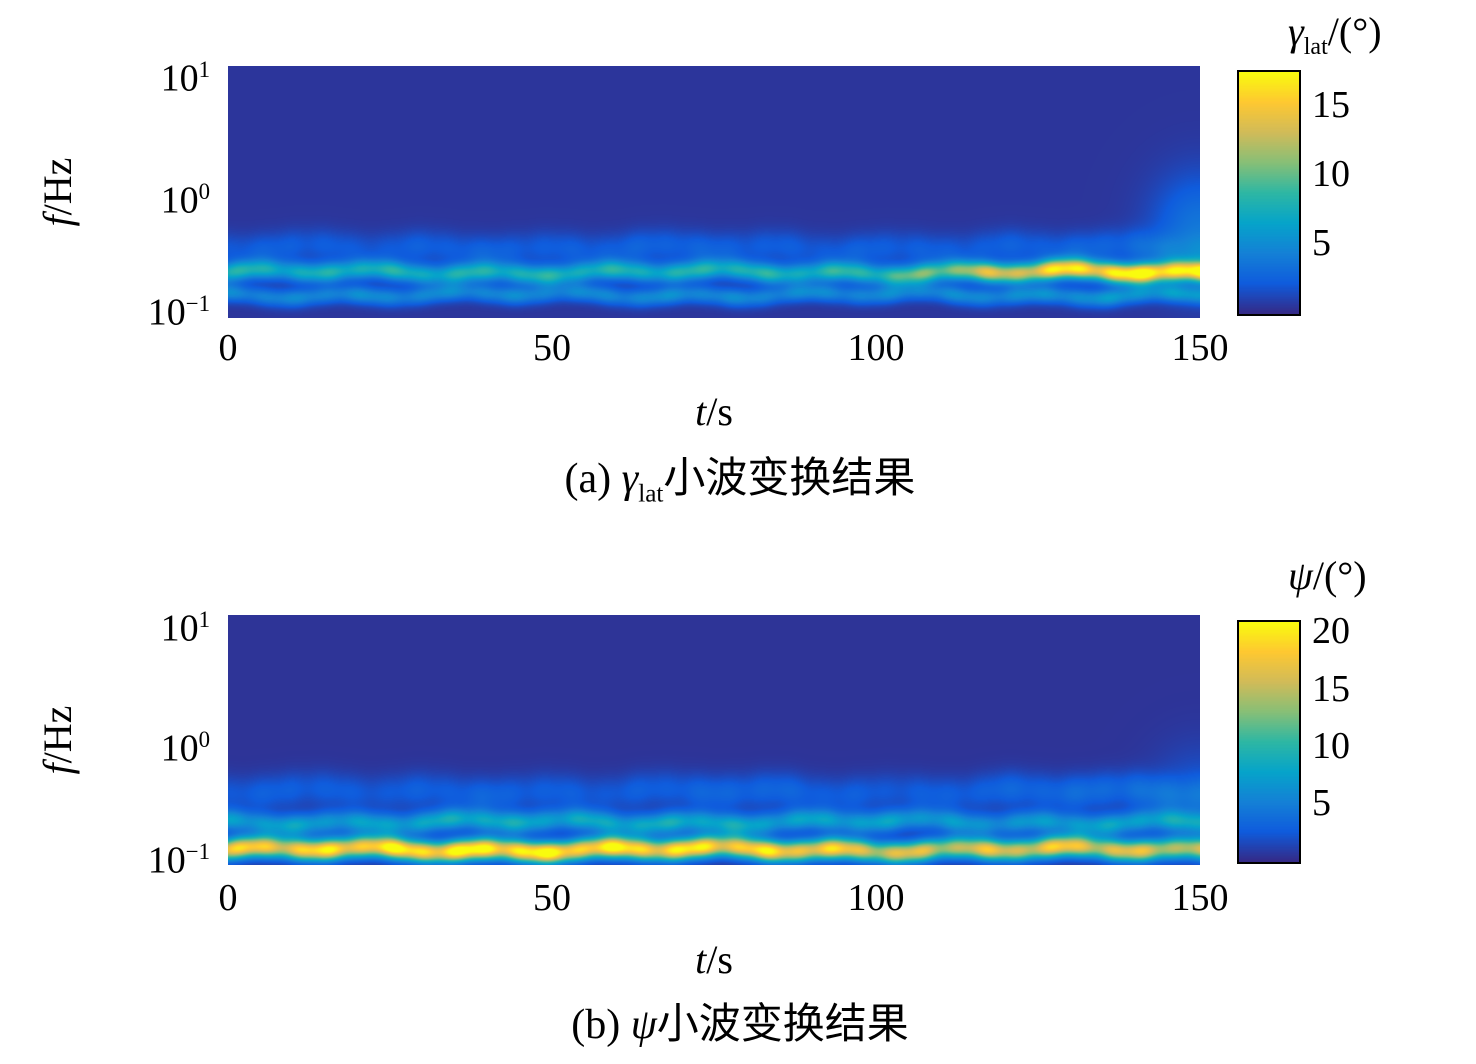 The image size is (1476, 1064). Describe the element at coordinates (714, 411) in the screenshot. I see `x-axis-label-a: t/s` at that location.